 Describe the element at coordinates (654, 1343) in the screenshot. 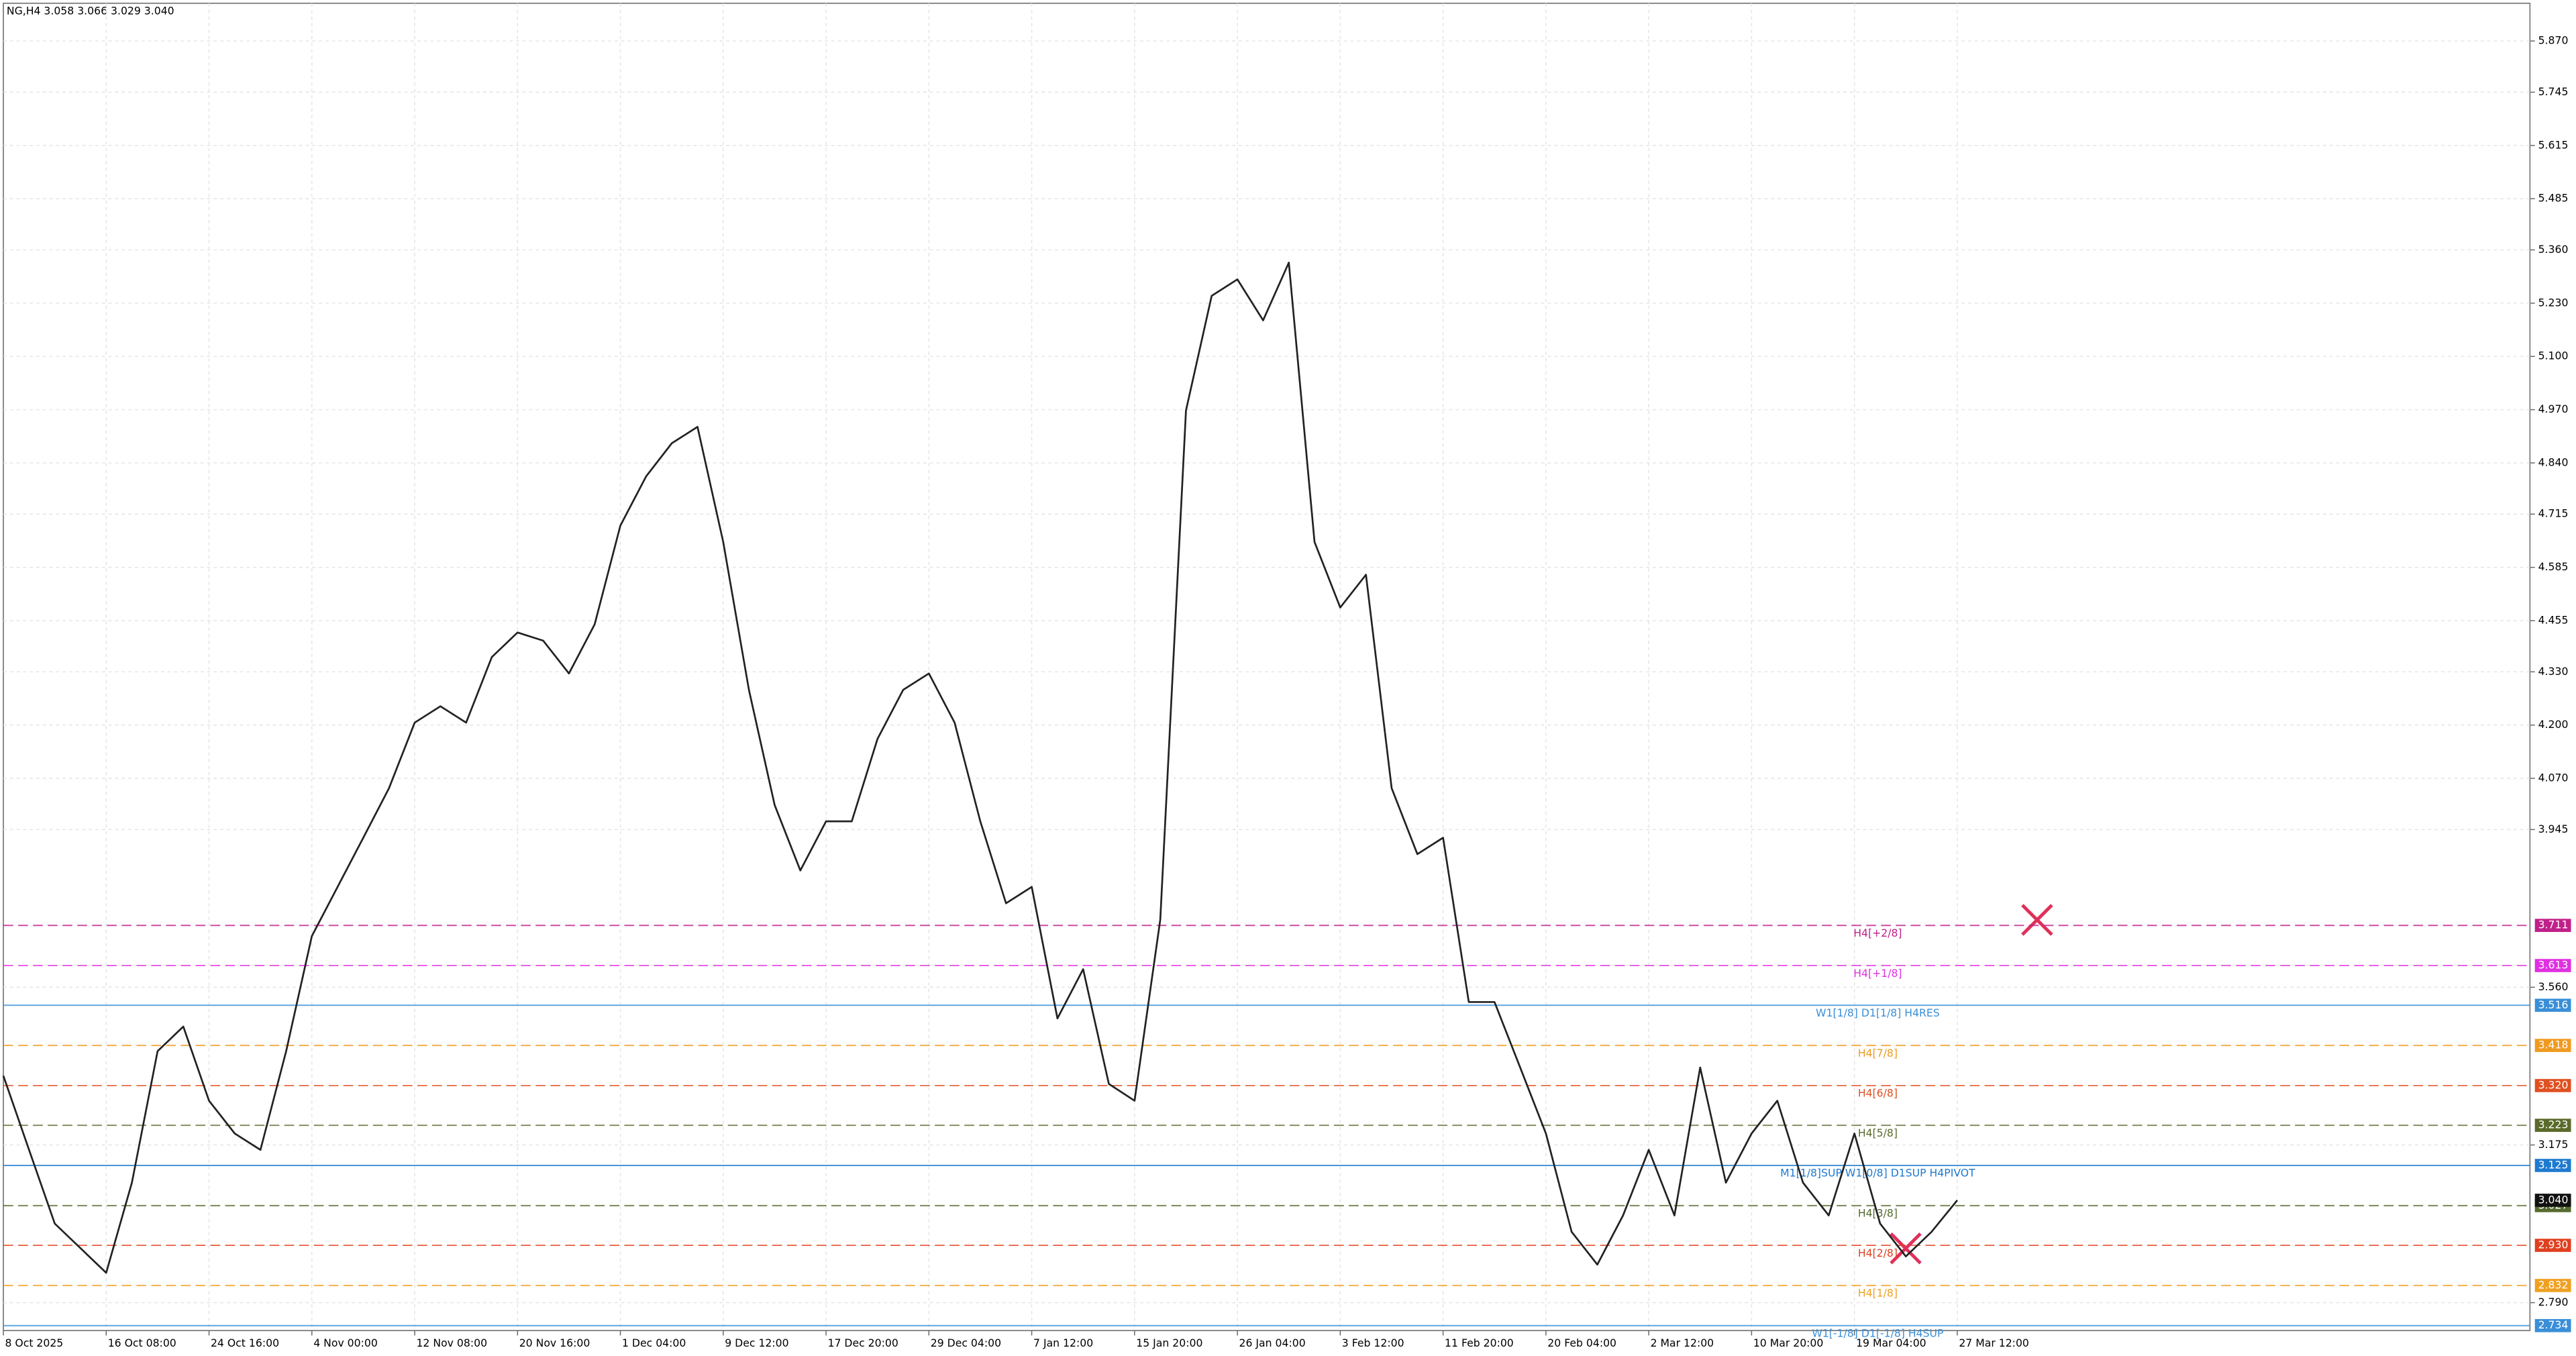

I see `x-tick-label: 1 Dec 04:00` at that location.